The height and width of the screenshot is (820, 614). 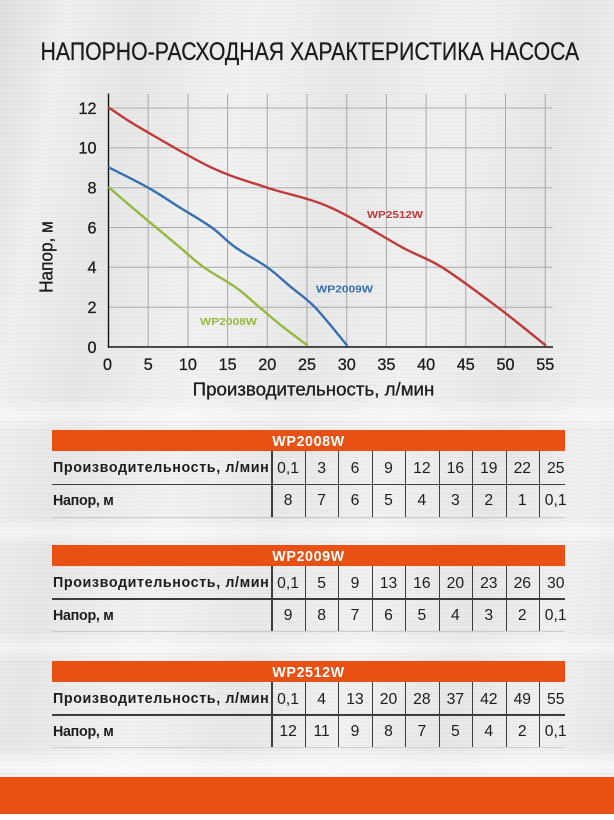 What do you see at coordinates (267, 365) in the screenshot?
I see `svg-text: 20` at bounding box center [267, 365].